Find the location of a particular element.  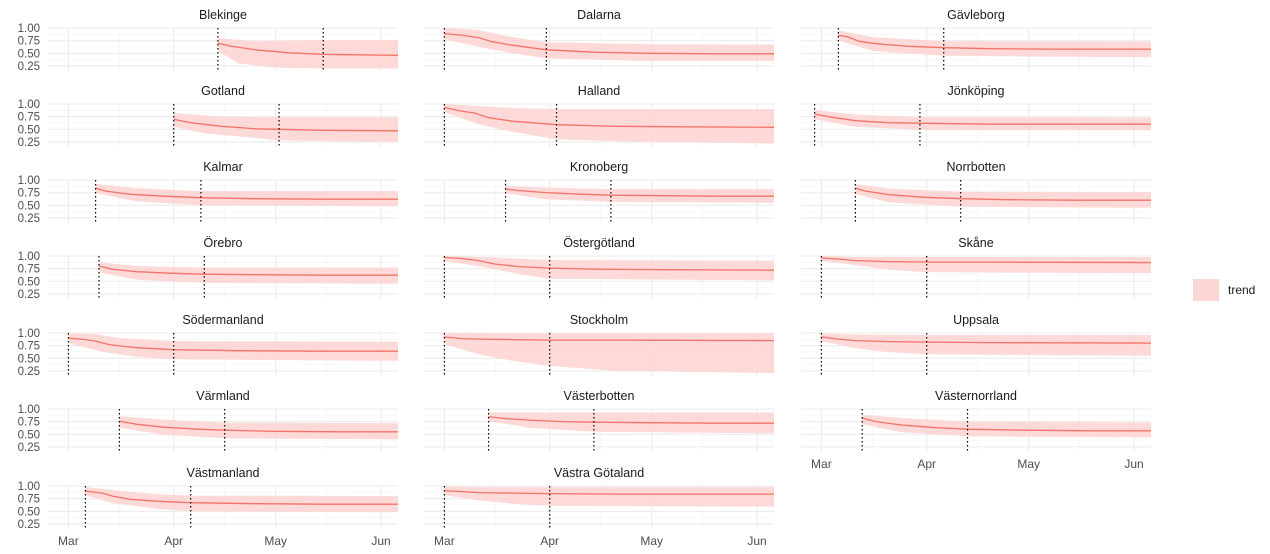

panel-västra-götaland: Västra Götaland Mar Apr May Jun is located at coordinates (599, 507).